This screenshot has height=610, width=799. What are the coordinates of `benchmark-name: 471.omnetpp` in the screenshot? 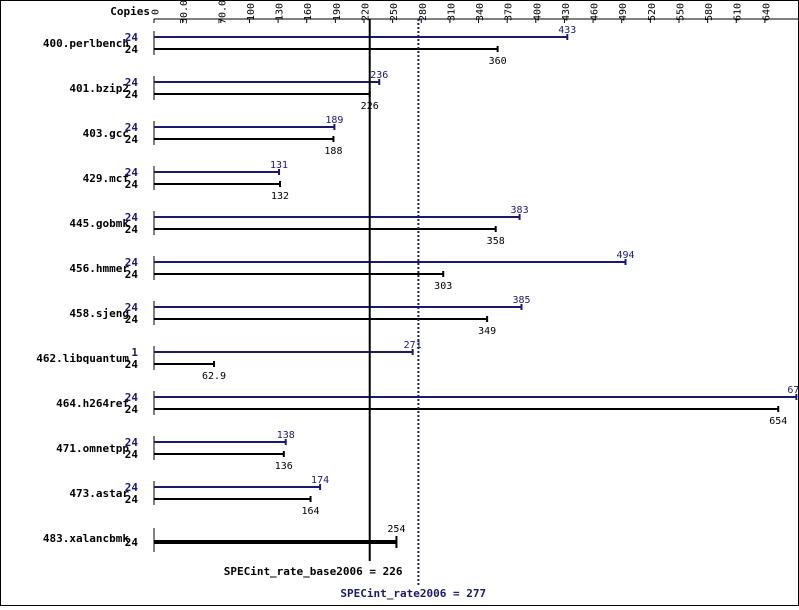 It's located at (92, 448).